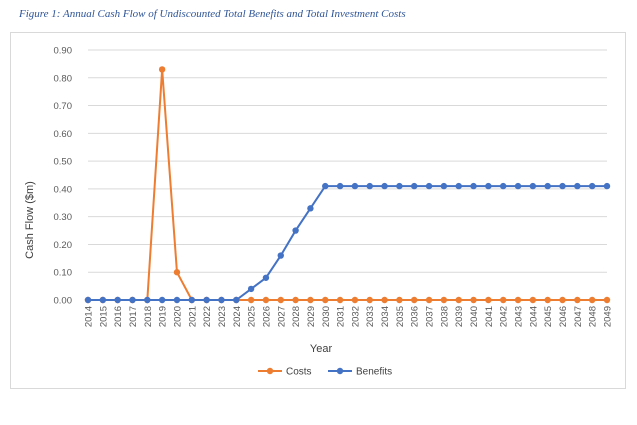 This screenshot has width=637, height=425. I want to click on y-tick-label: 0.10, so click(63, 273).